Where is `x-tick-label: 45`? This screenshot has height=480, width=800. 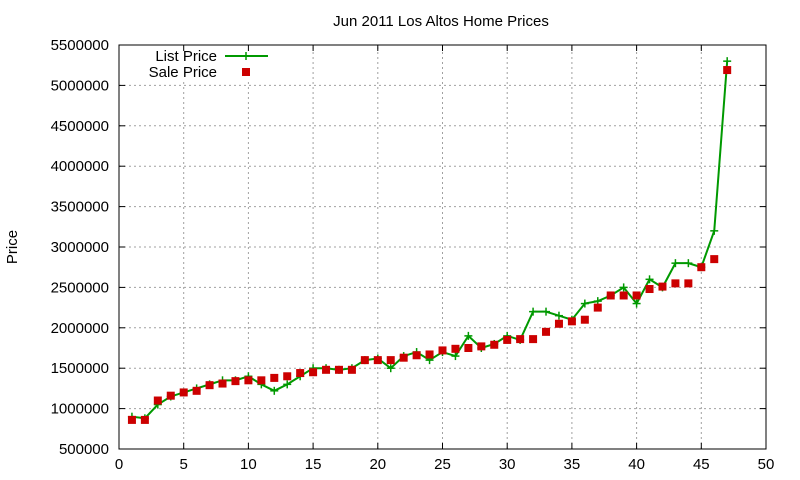 x-tick-label: 45 is located at coordinates (701, 464).